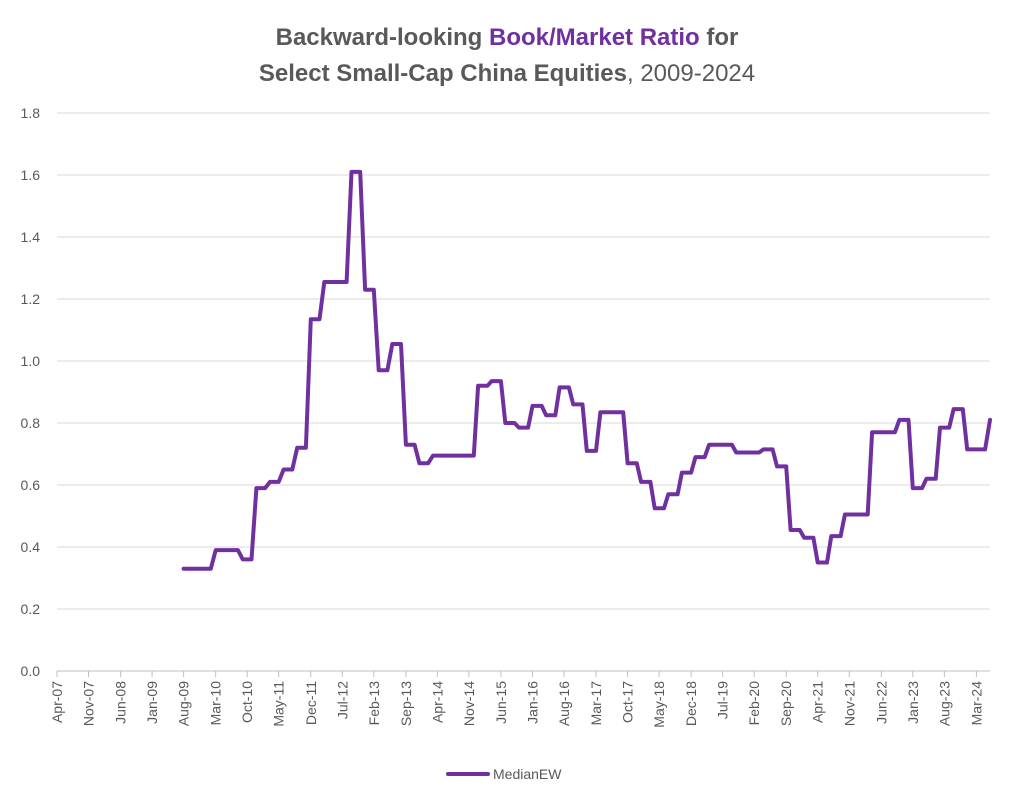 This screenshot has width=1014, height=804. I want to click on x-tick-label: Oct-17, so click(628, 702).